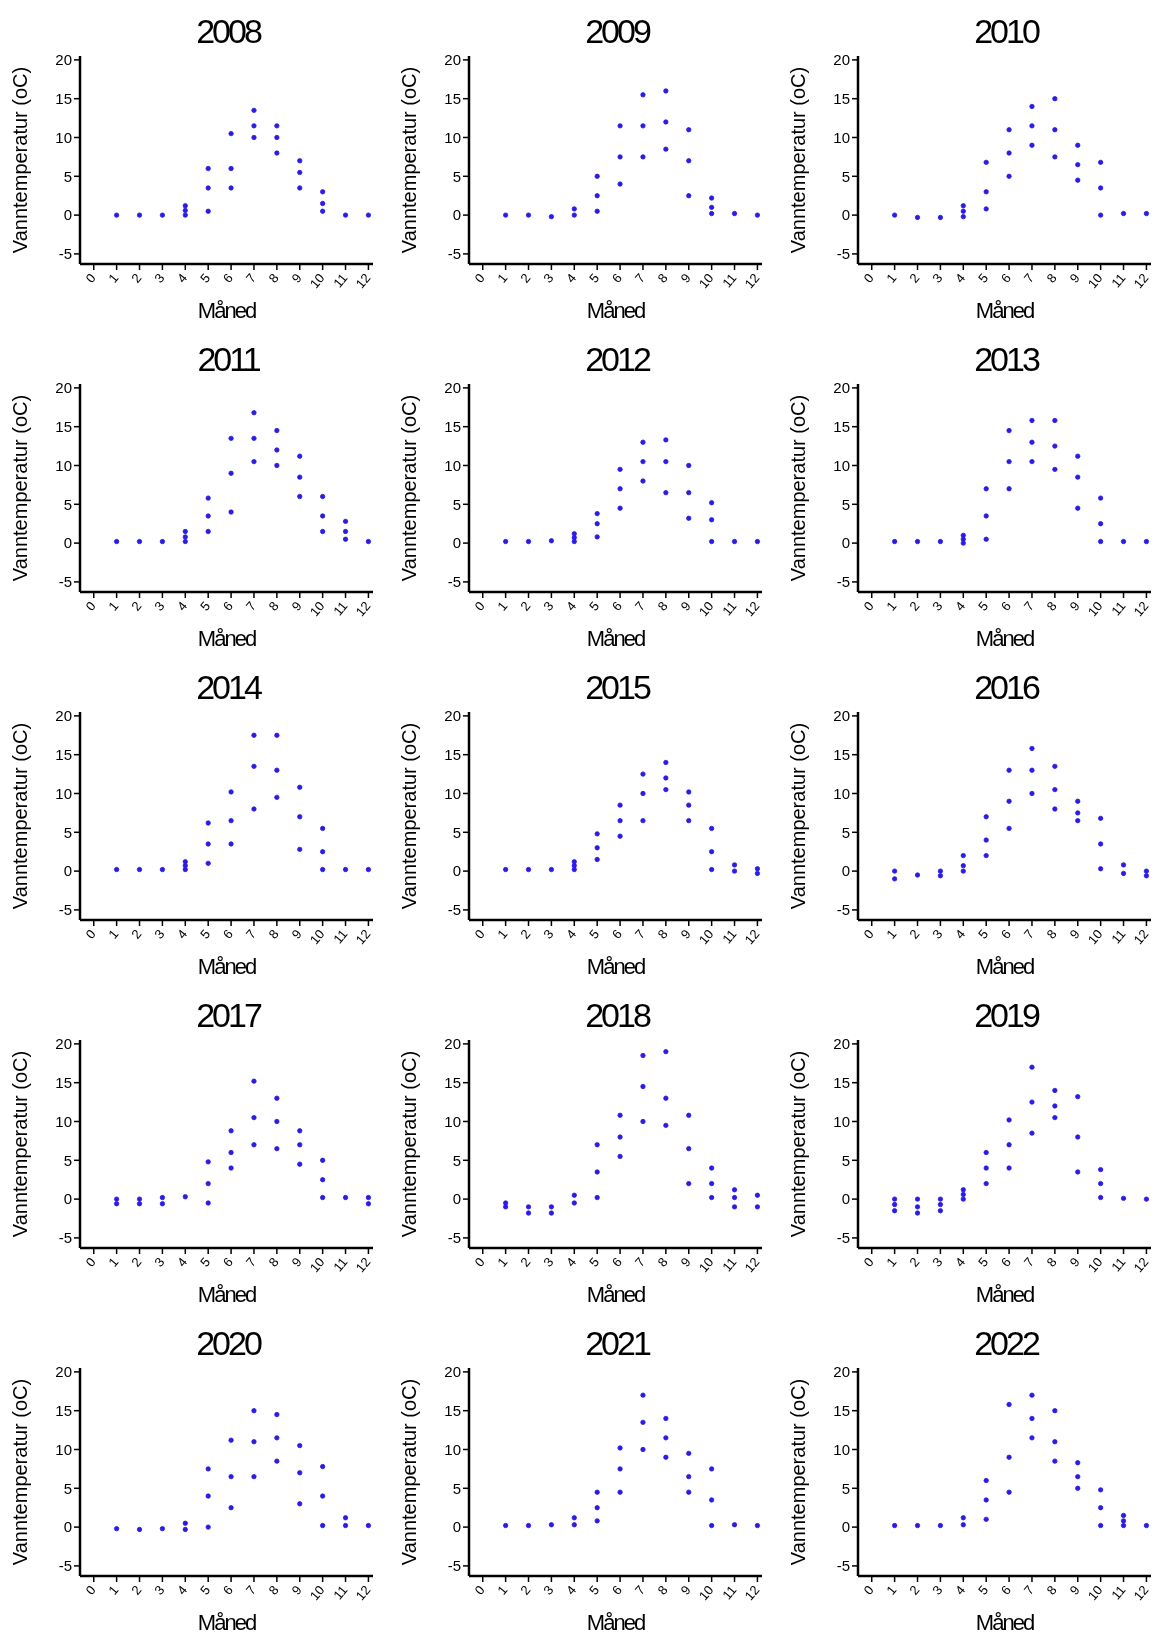  Describe the element at coordinates (617, 1015) in the screenshot. I see `chart-title: 2018` at that location.